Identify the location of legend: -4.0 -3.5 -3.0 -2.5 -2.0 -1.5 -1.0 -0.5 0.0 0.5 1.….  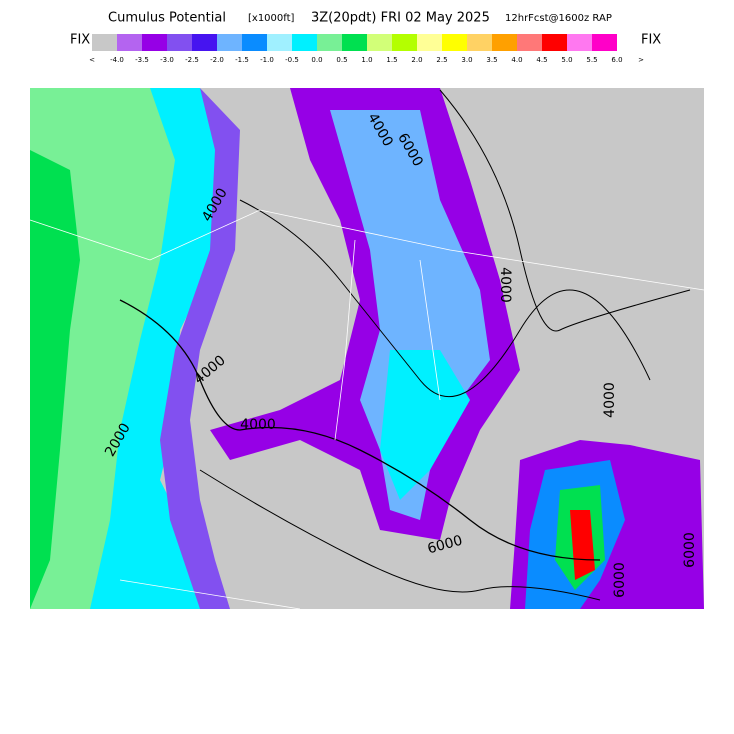
(357, 49).